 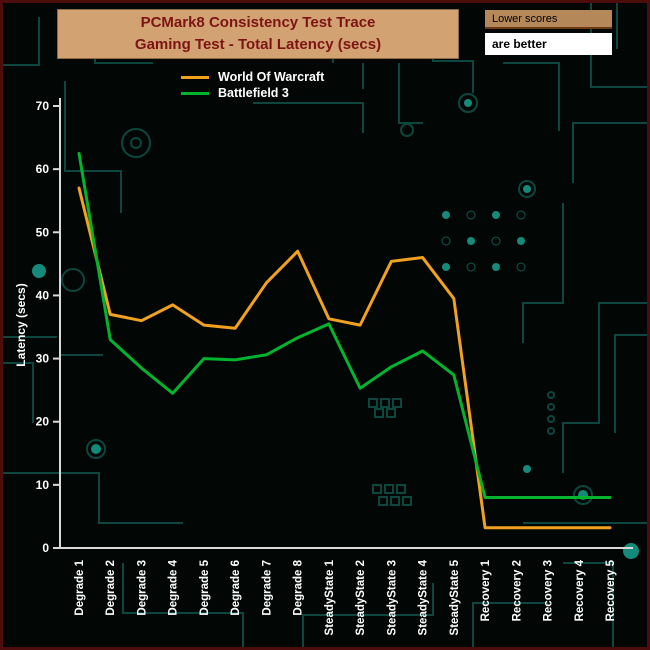 I want to click on x-category-label: SteadyState 2, so click(x=361, y=597).